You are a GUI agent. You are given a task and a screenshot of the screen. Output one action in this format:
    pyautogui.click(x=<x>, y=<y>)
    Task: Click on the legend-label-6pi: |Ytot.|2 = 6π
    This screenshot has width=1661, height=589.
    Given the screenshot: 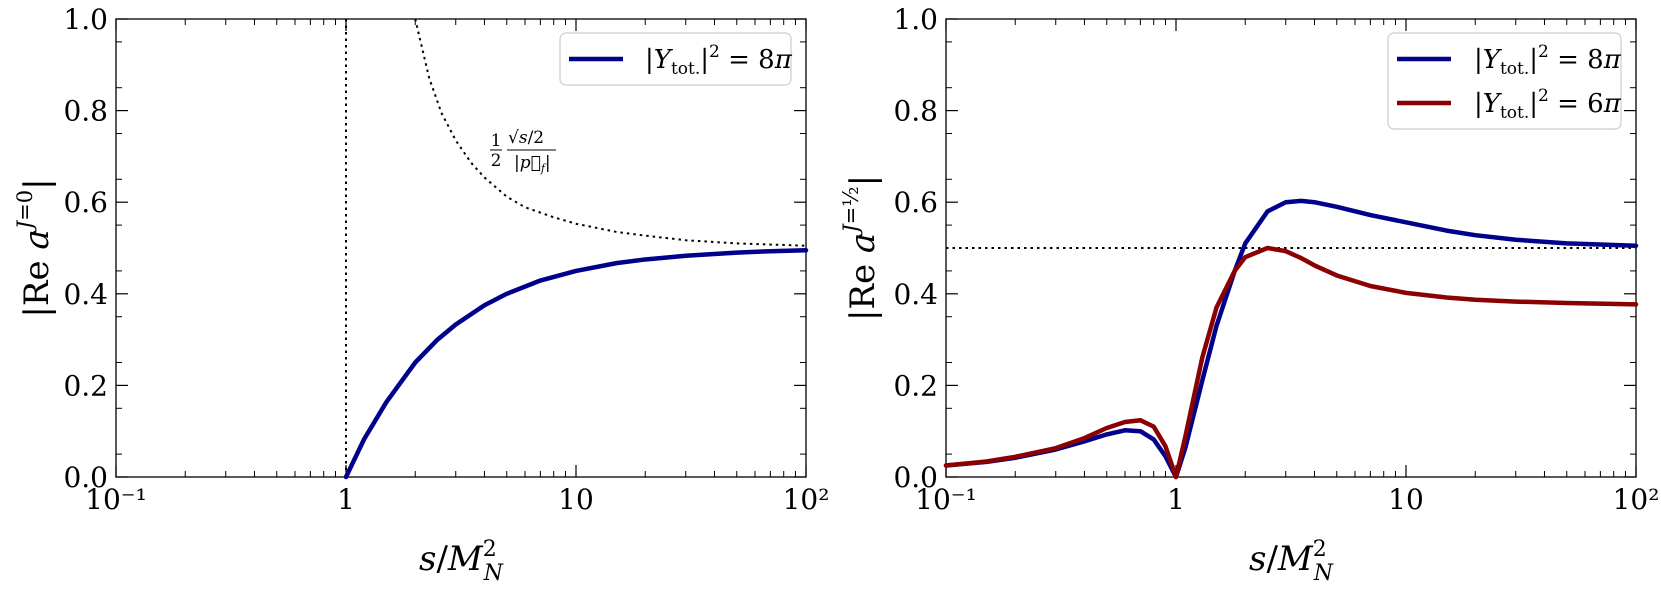 What is the action you would take?
    pyautogui.click(x=1548, y=104)
    